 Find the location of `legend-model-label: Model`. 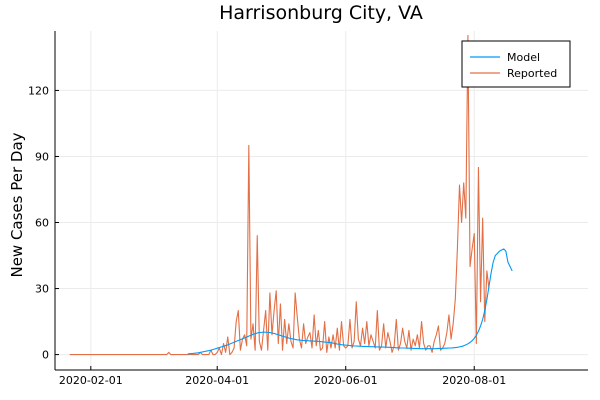

legend-model-label: Model is located at coordinates (523, 57).